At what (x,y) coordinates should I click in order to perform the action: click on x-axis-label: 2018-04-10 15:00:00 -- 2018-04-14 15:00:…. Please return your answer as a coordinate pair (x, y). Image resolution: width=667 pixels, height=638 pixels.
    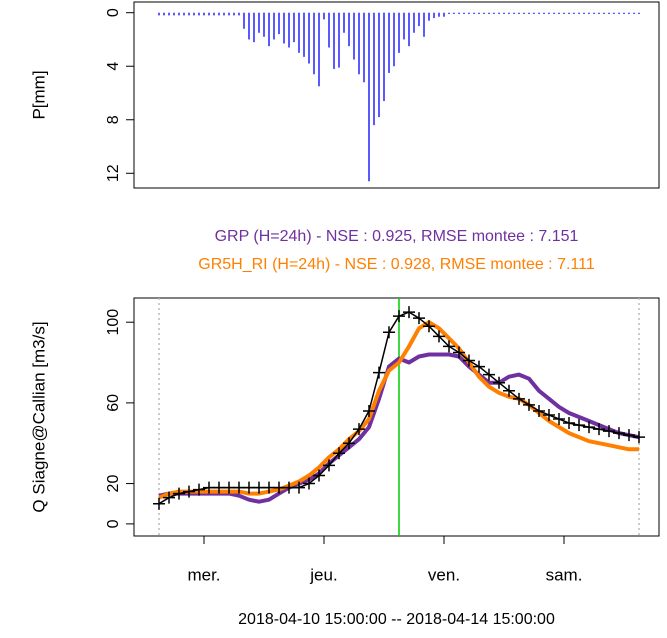
    Looking at the image, I should click on (396, 619).